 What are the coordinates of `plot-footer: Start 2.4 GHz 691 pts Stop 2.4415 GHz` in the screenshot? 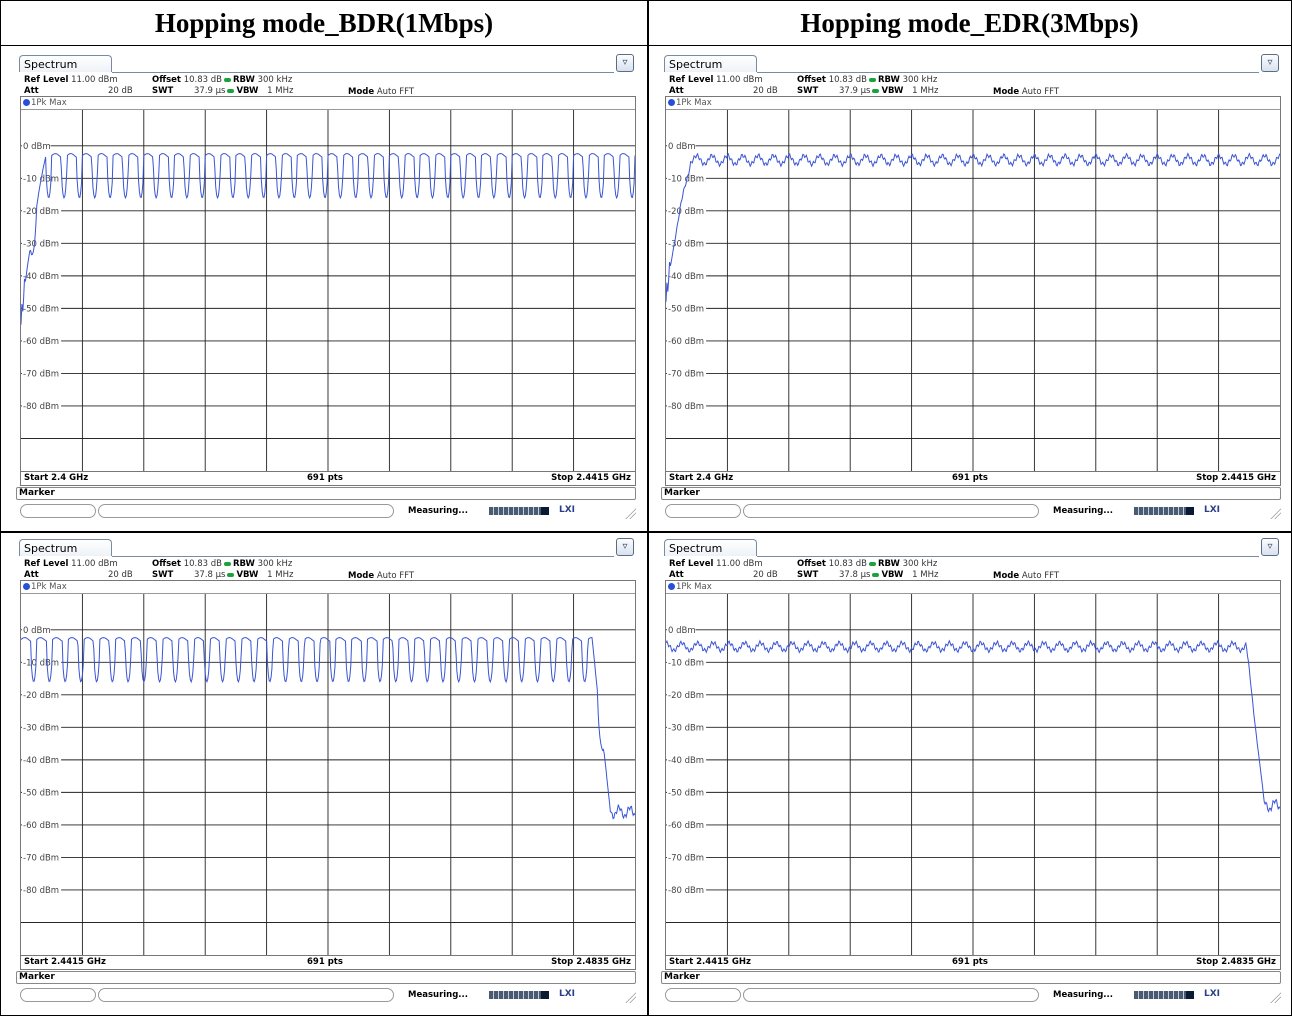 It's located at (328, 479).